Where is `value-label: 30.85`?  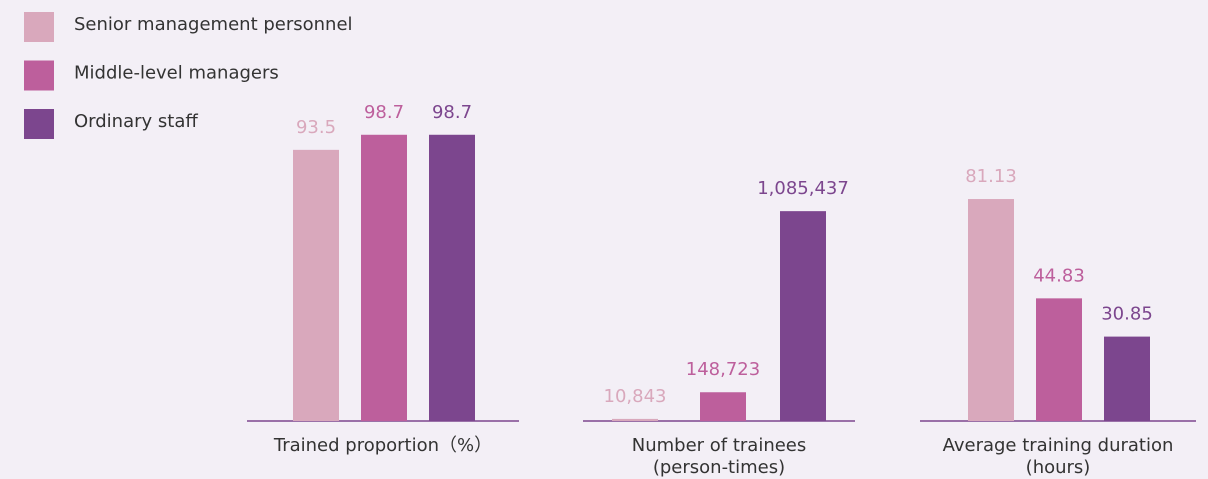
value-label: 30.85 is located at coordinates (1127, 314).